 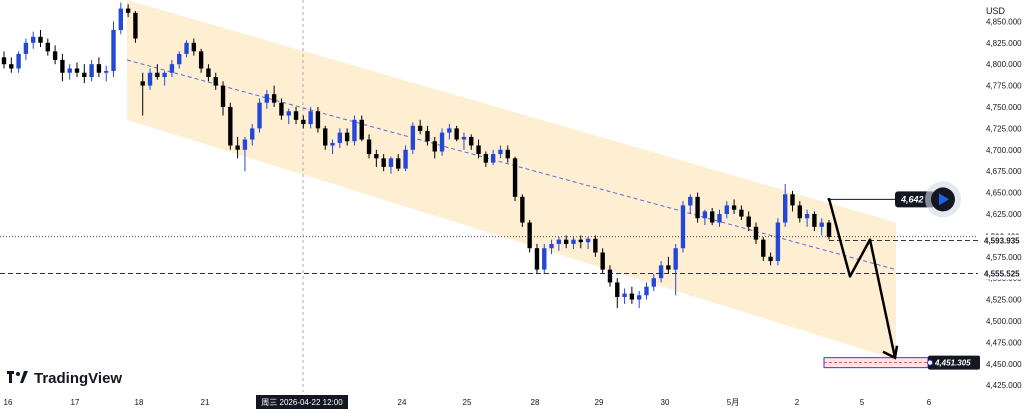 What do you see at coordinates (1004, 385) in the screenshot?
I see `y-tick-label: 4,425.000` at bounding box center [1004, 385].